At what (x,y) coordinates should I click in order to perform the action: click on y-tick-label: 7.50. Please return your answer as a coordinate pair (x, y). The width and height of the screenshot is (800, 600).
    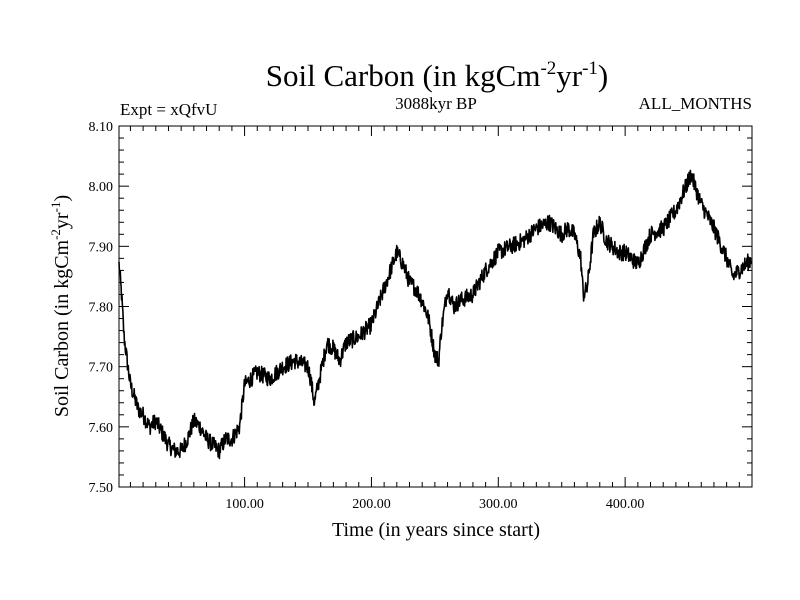
    Looking at the image, I should click on (101, 488).